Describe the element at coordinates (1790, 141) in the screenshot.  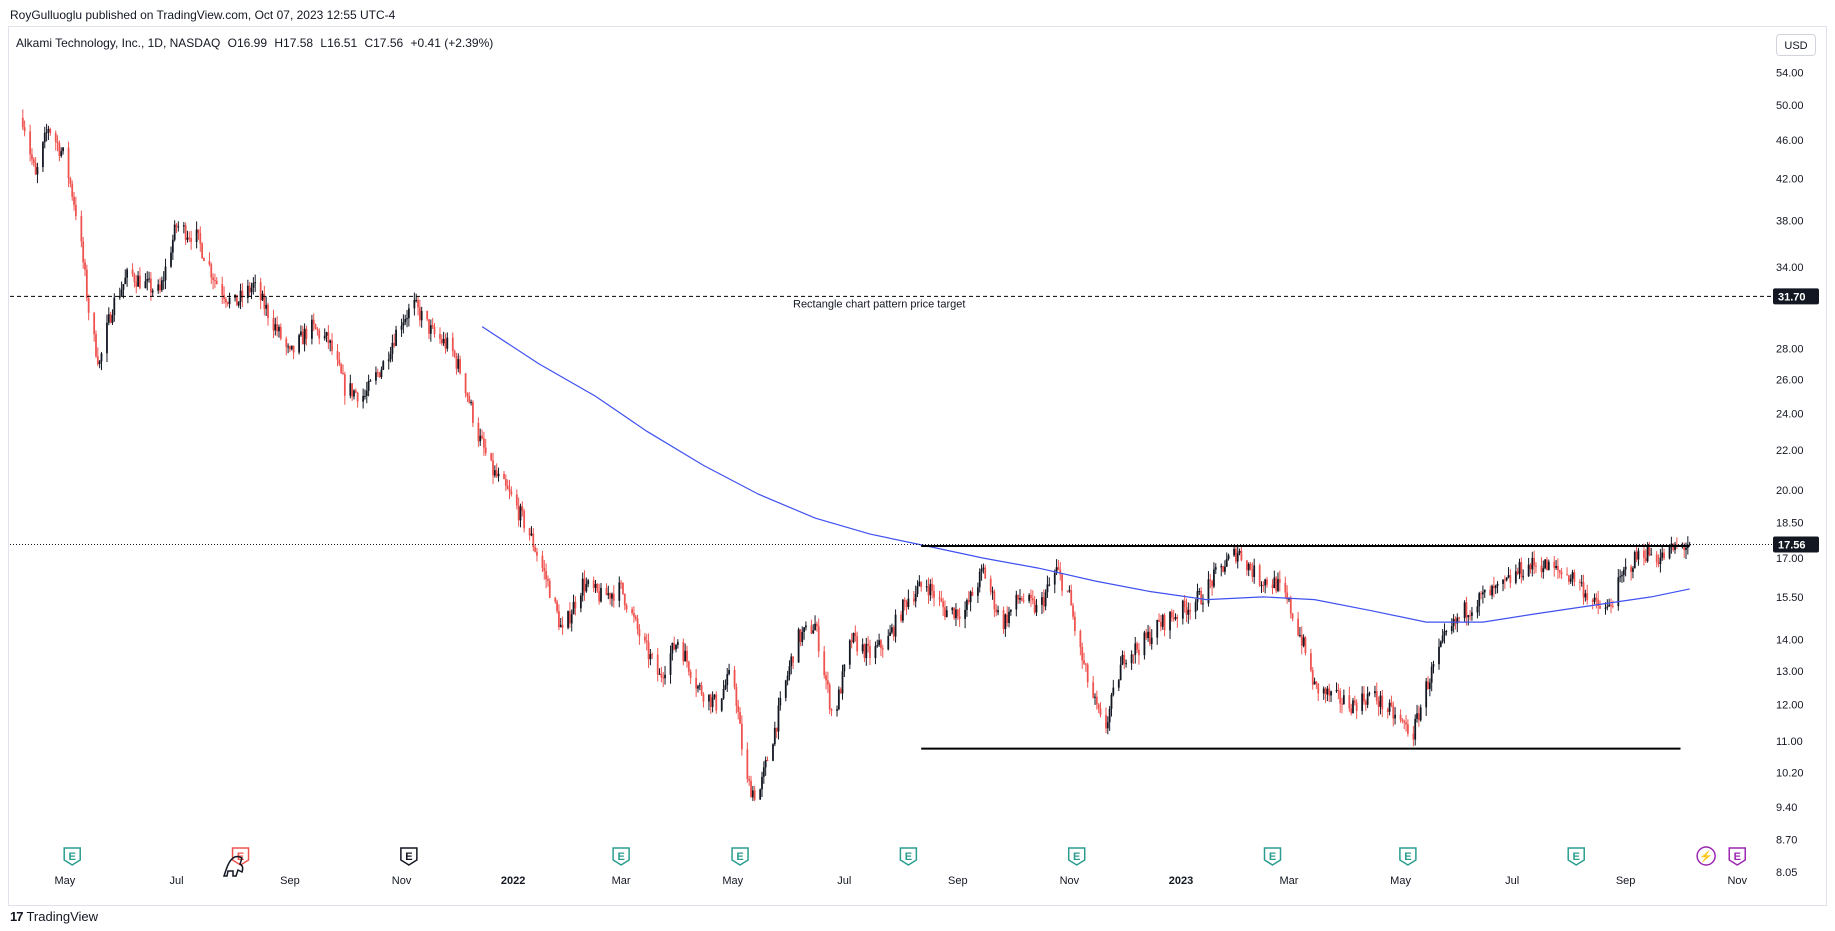
I see `price-tick-label: 46.00` at that location.